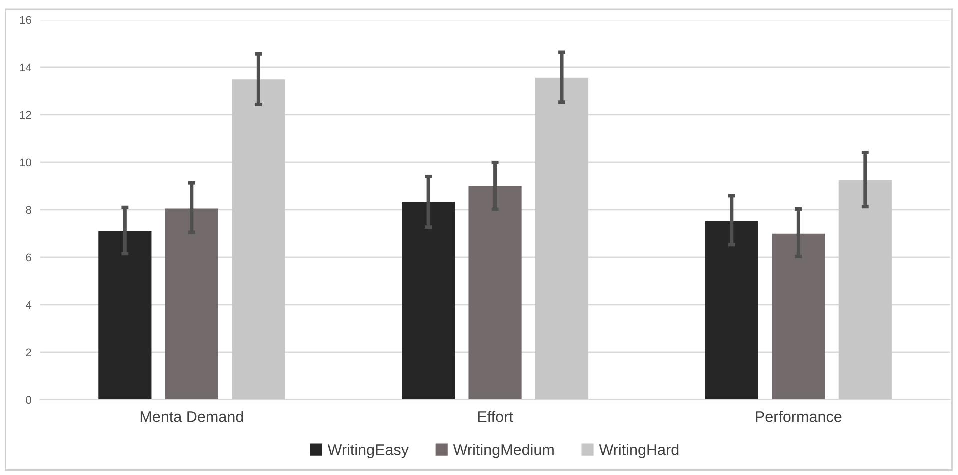 The height and width of the screenshot is (475, 958). What do you see at coordinates (29, 352) in the screenshot?
I see `y-tick-label: 2` at bounding box center [29, 352].